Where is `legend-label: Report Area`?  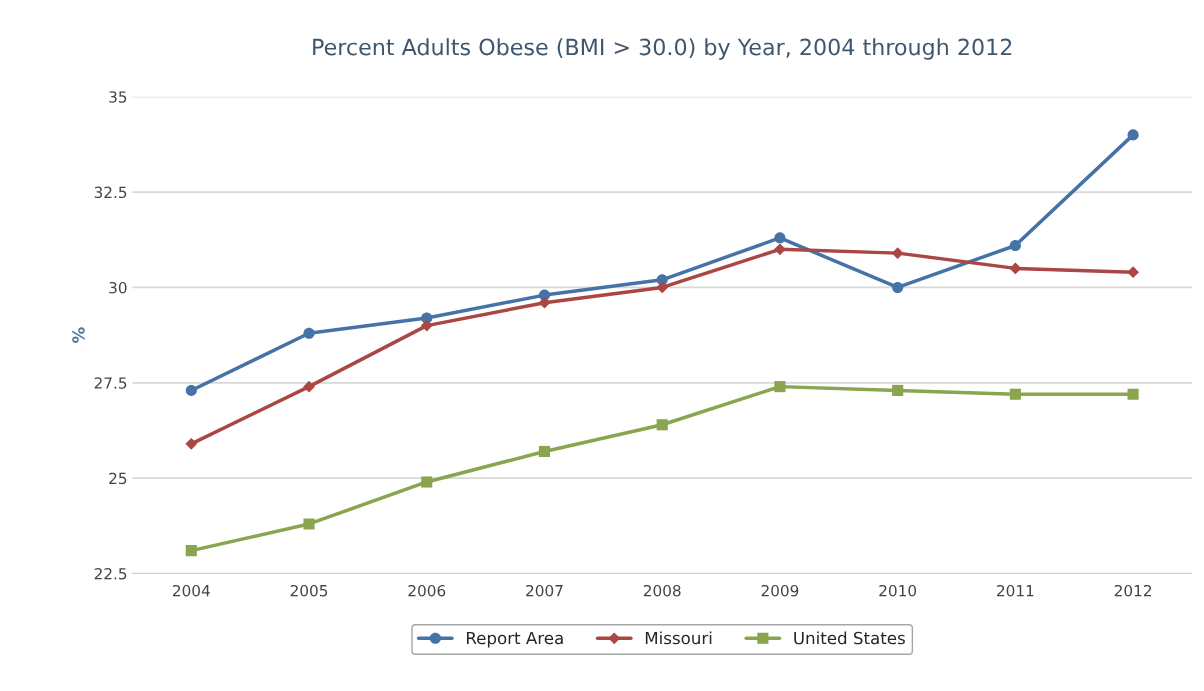
legend-label: Report Area is located at coordinates (514, 639).